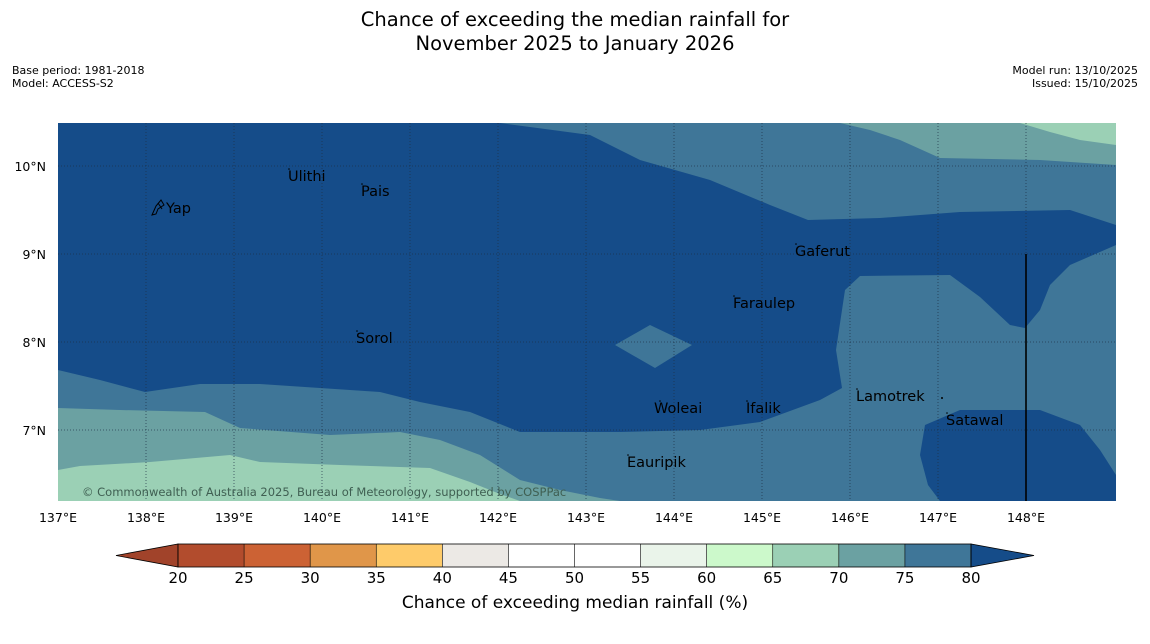  I want to click on colorbar: 20 25 30 35 40 45 50 55 60 65 70 75 80, so click(575, 565).